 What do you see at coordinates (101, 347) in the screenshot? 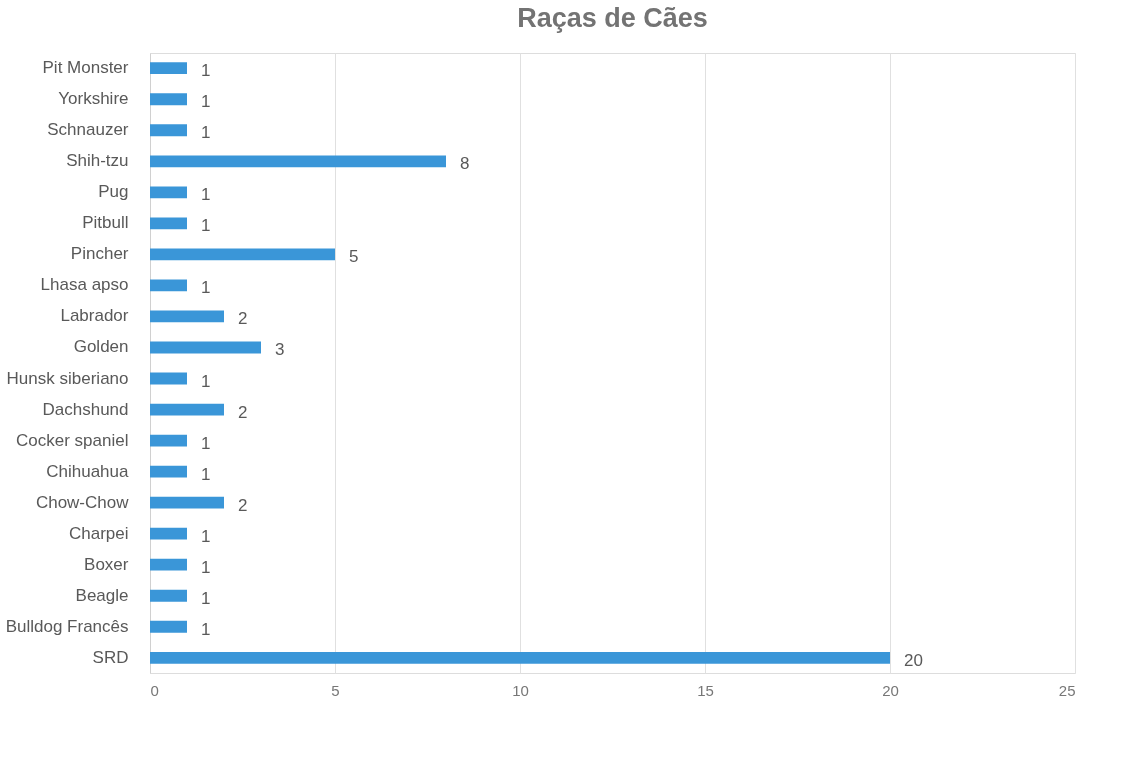
I see `y-tick-label: Golden` at bounding box center [101, 347].